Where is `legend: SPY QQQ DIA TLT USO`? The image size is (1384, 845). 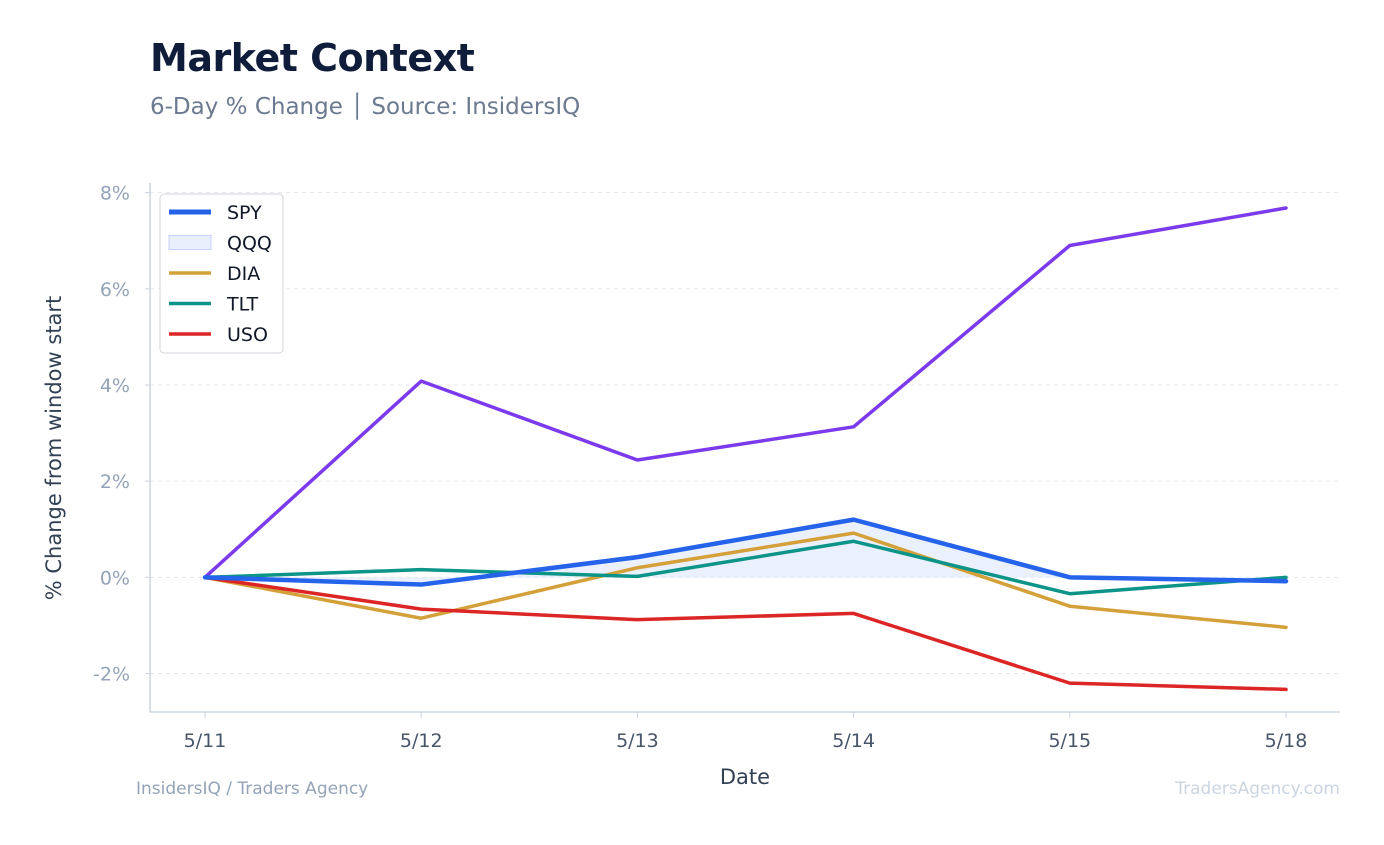 legend: SPY QQQ DIA TLT USO is located at coordinates (221, 273).